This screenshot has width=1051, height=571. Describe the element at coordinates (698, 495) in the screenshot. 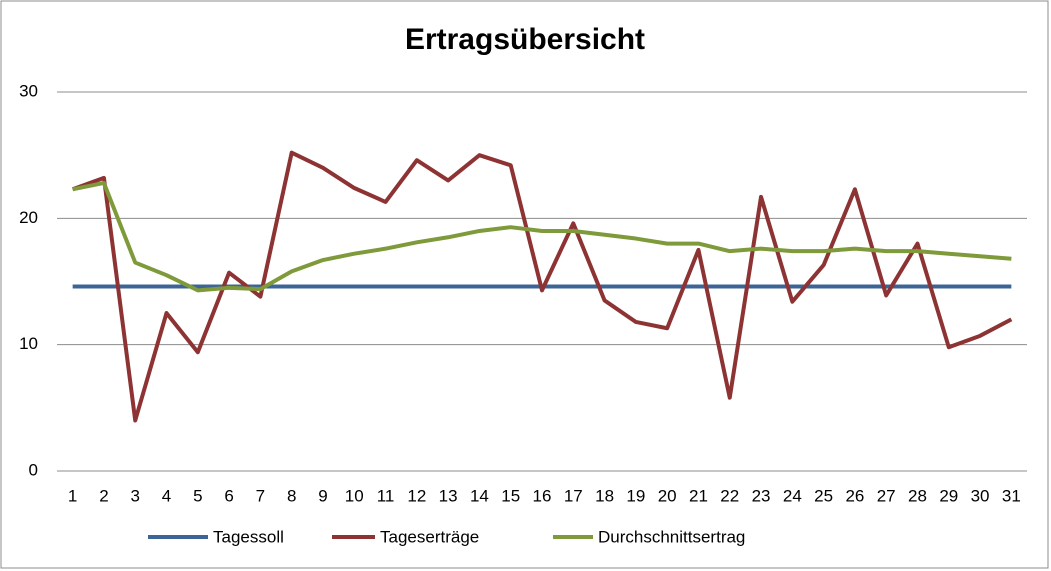

I see `x-tick-label: 21` at that location.